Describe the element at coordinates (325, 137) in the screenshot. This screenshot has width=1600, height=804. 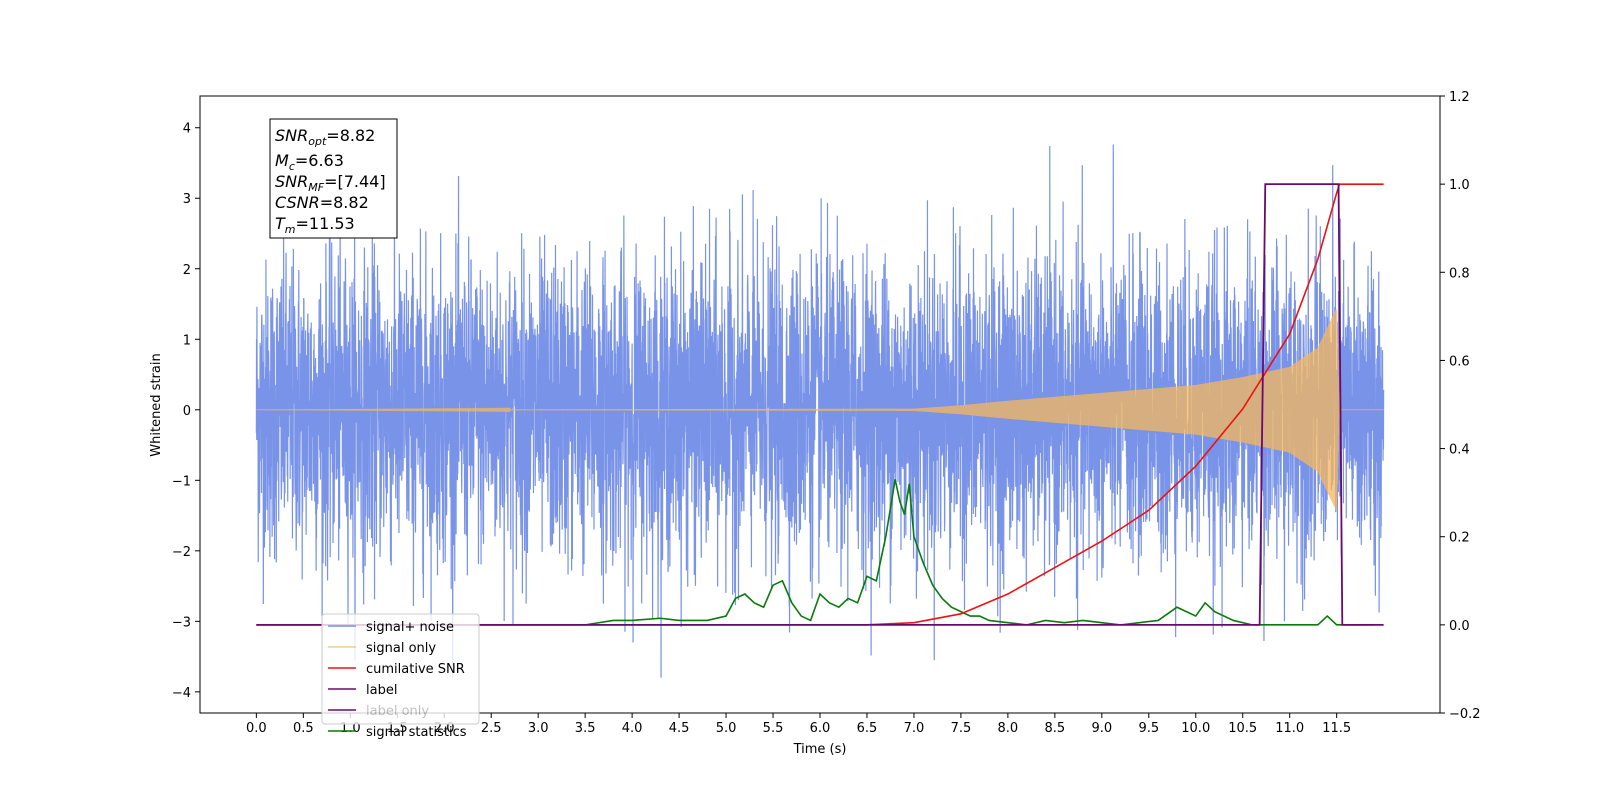
I see `annotation-snr-opt: SNRopt=8.82` at that location.